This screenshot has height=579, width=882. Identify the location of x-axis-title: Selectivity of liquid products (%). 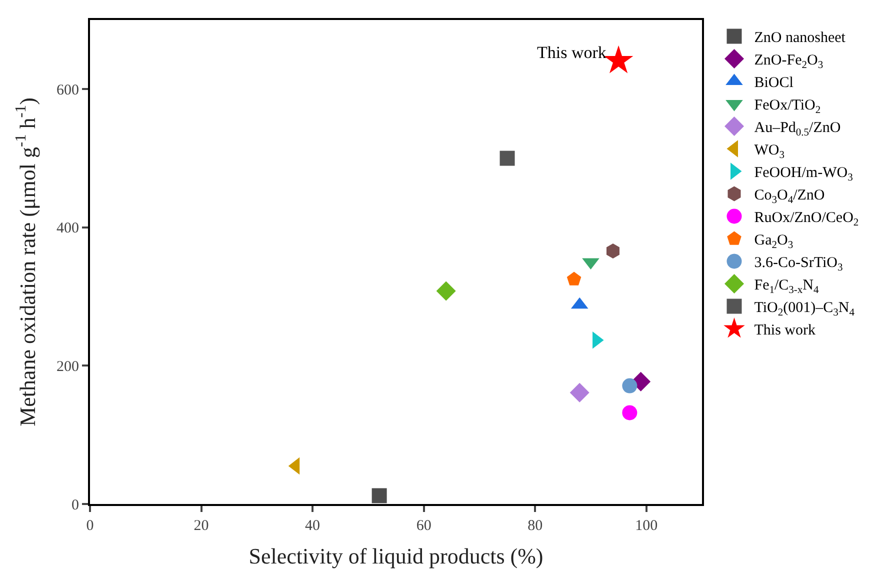
(396, 555).